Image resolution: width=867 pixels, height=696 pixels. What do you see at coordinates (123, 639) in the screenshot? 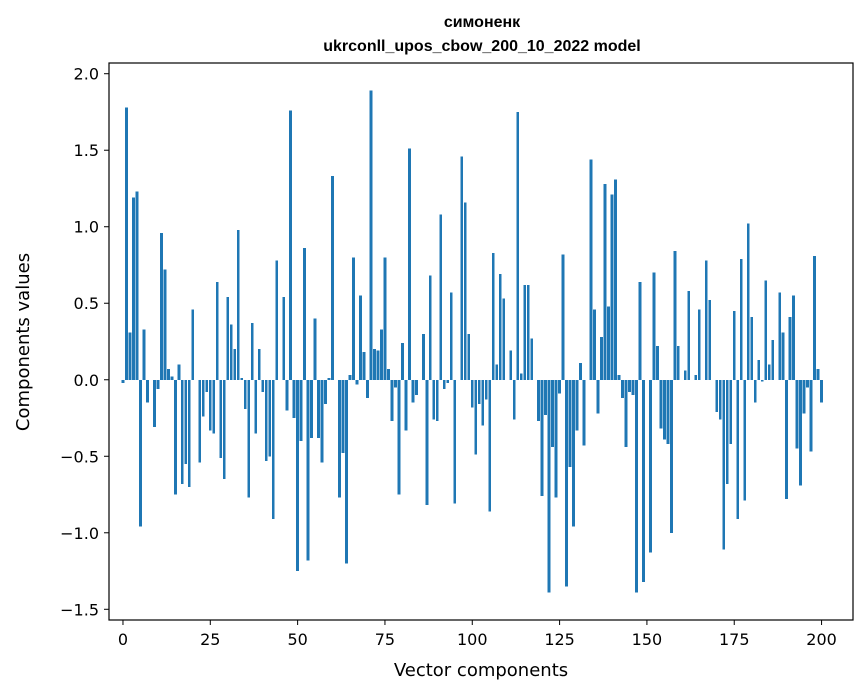
I see `x-tick-label: 0` at bounding box center [123, 639].